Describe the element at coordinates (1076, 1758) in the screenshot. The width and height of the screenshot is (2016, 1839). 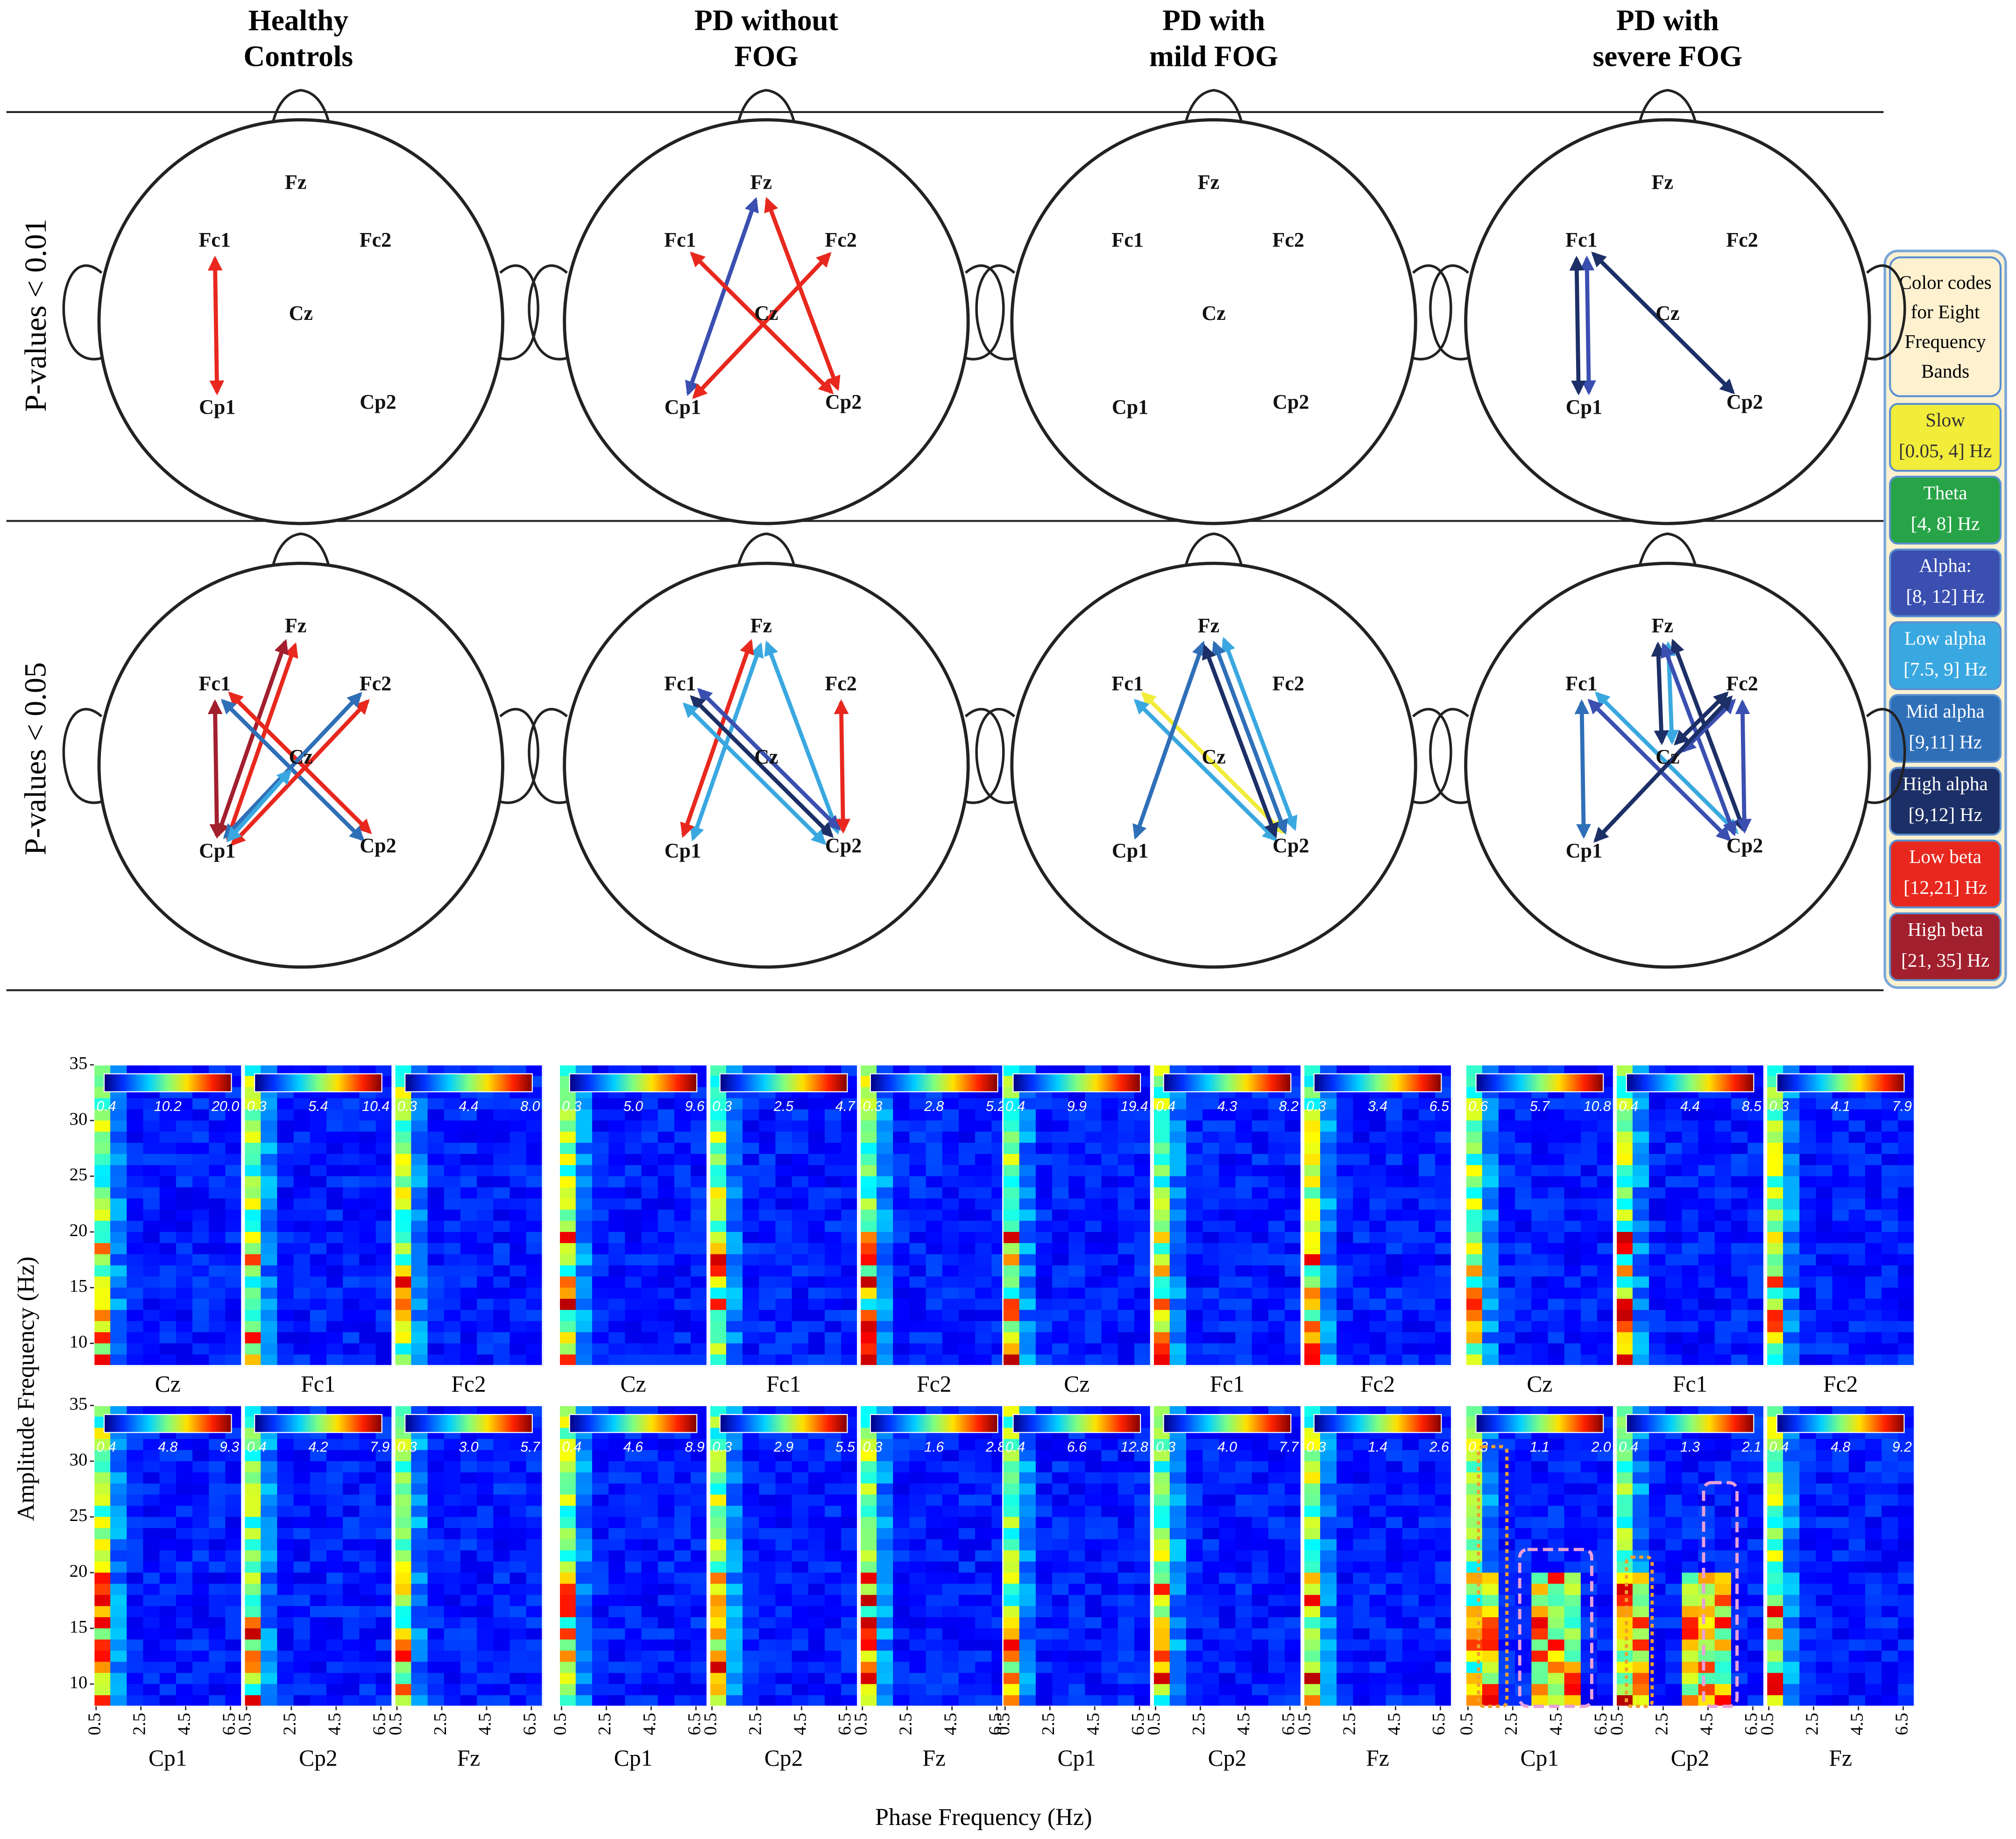
I see `channel-label: Cp1` at that location.